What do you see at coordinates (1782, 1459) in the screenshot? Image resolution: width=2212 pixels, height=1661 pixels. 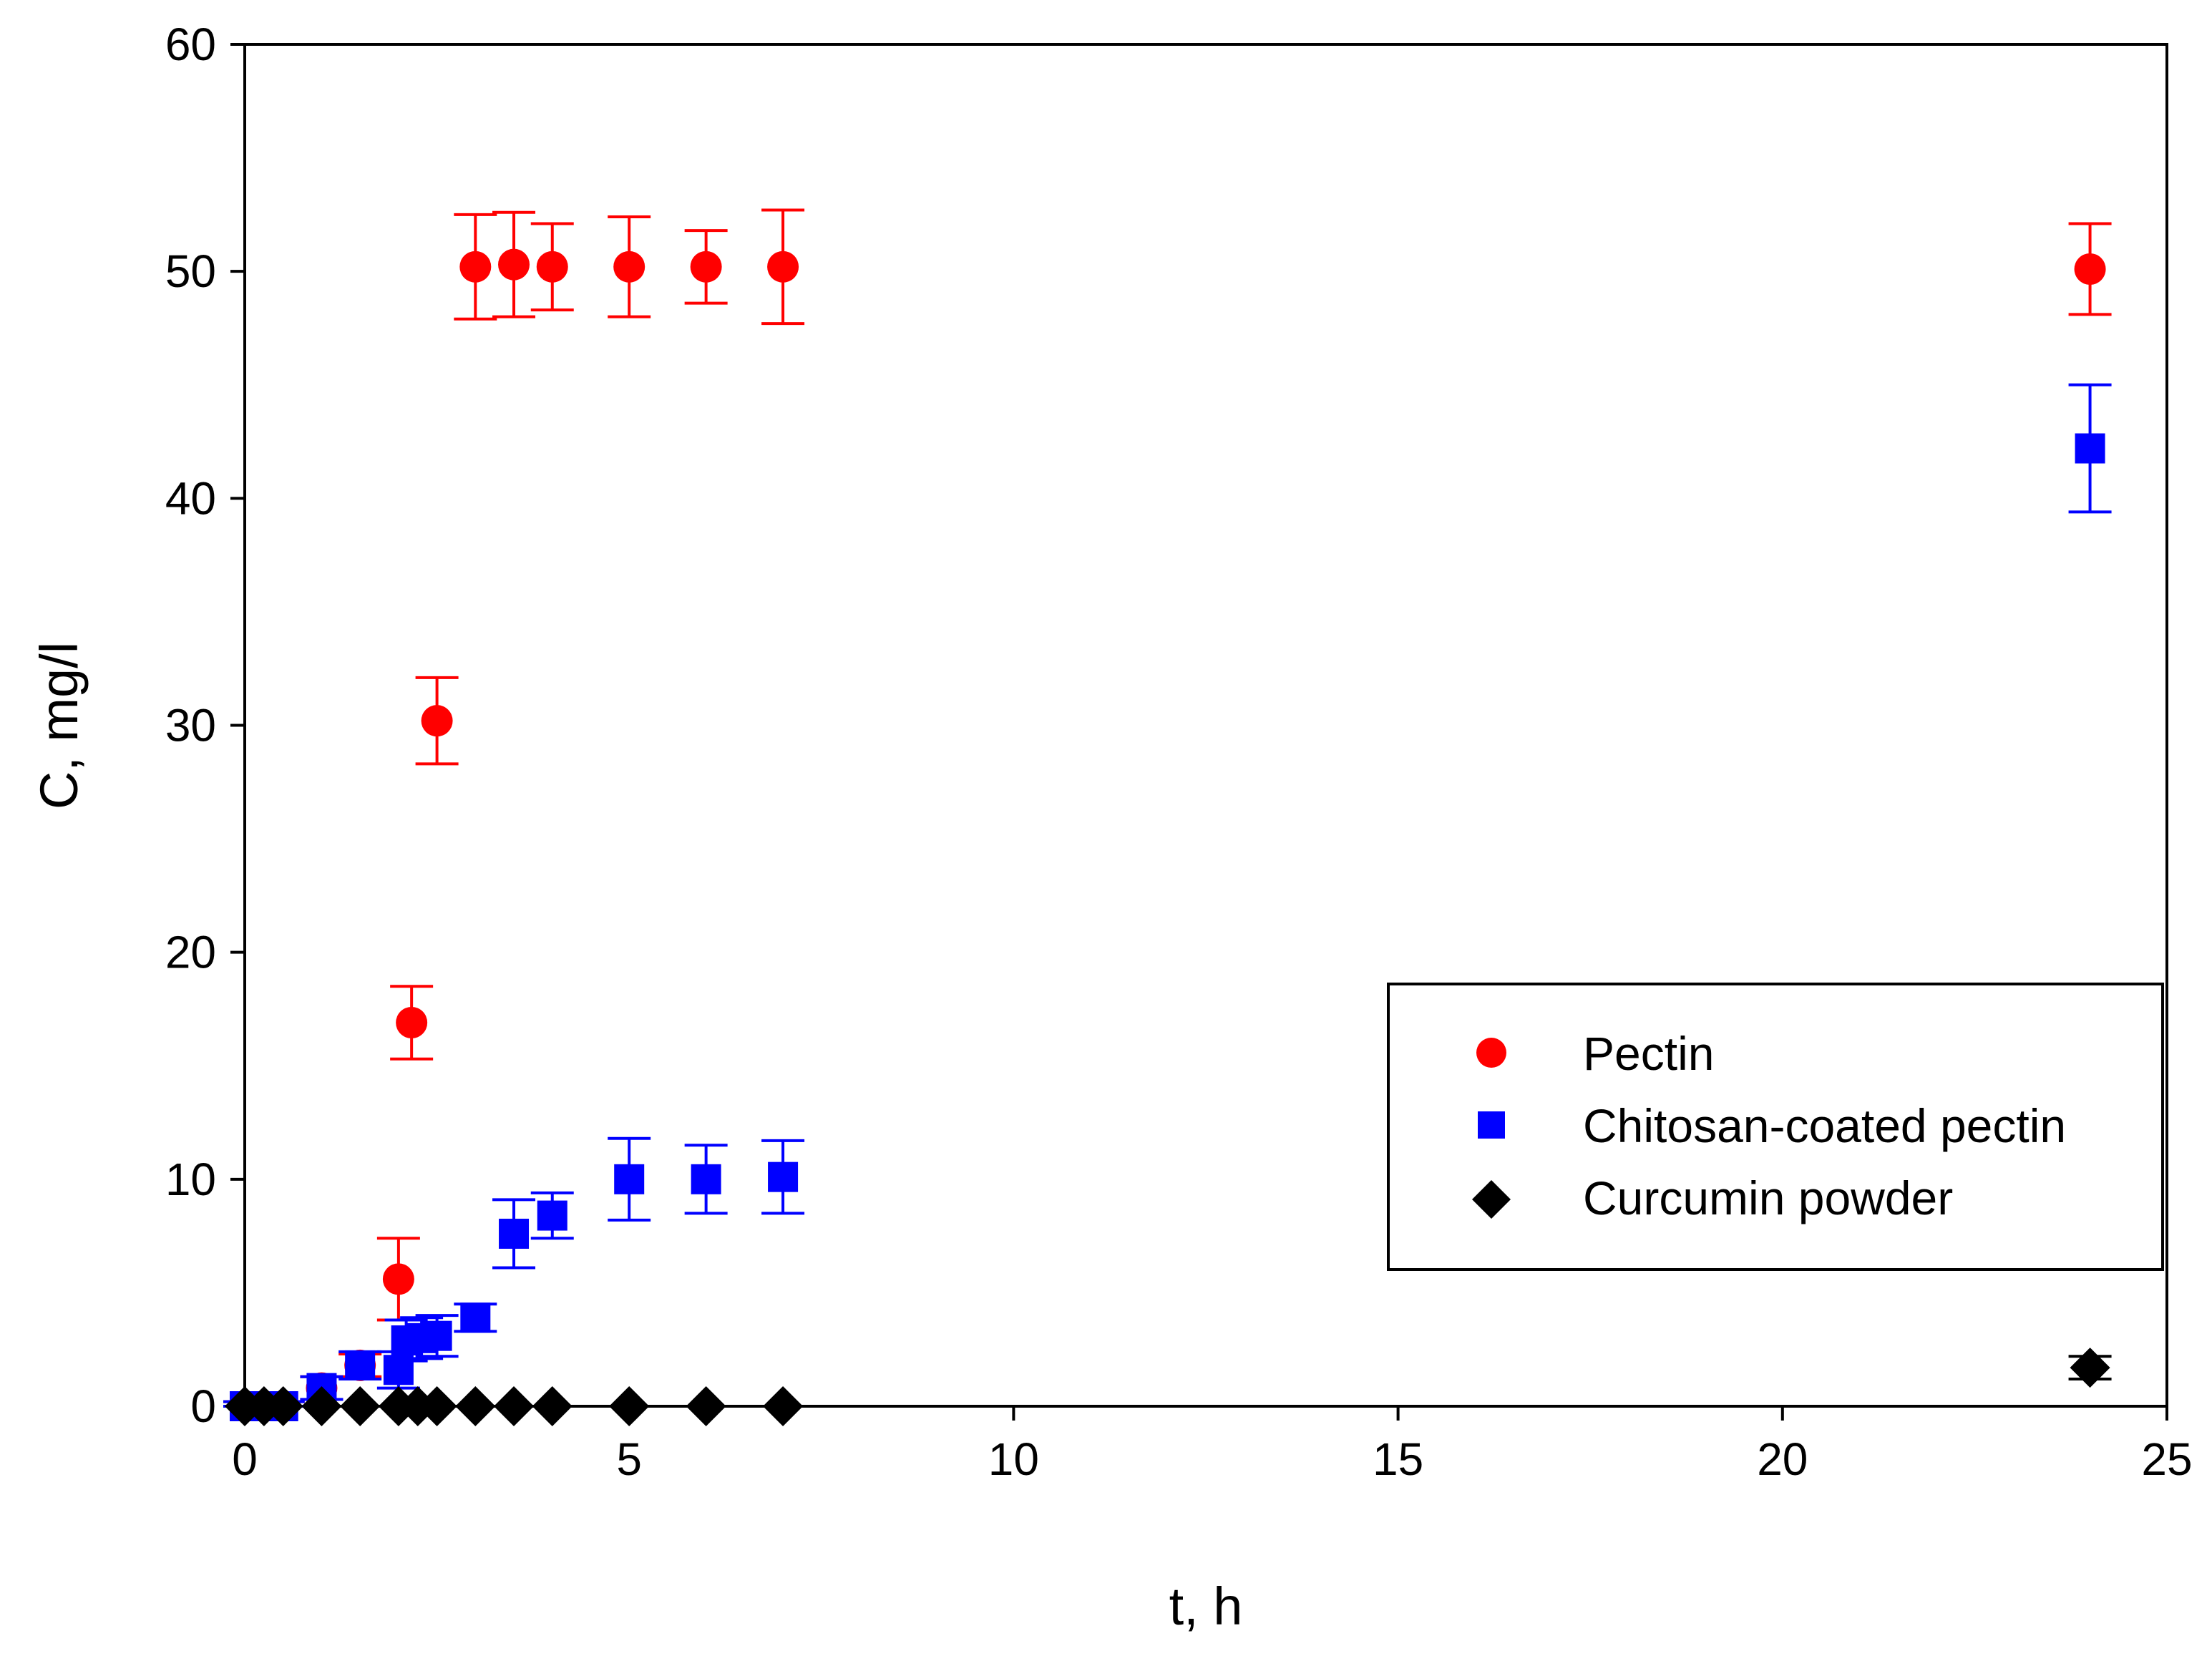 I see `x-tick-label: 20` at bounding box center [1782, 1459].